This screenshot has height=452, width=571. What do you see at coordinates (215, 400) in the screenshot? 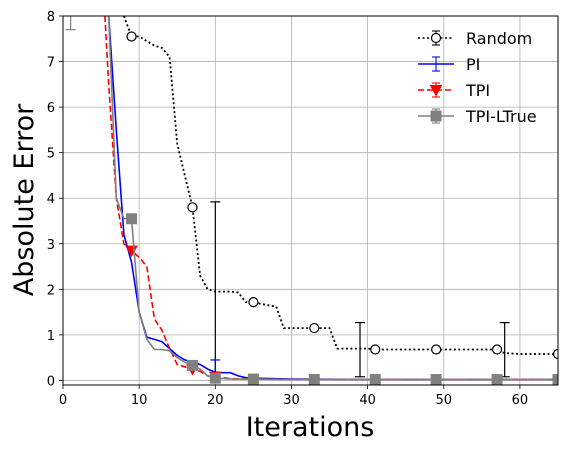
I see `x-tick-label: 20` at bounding box center [215, 400].